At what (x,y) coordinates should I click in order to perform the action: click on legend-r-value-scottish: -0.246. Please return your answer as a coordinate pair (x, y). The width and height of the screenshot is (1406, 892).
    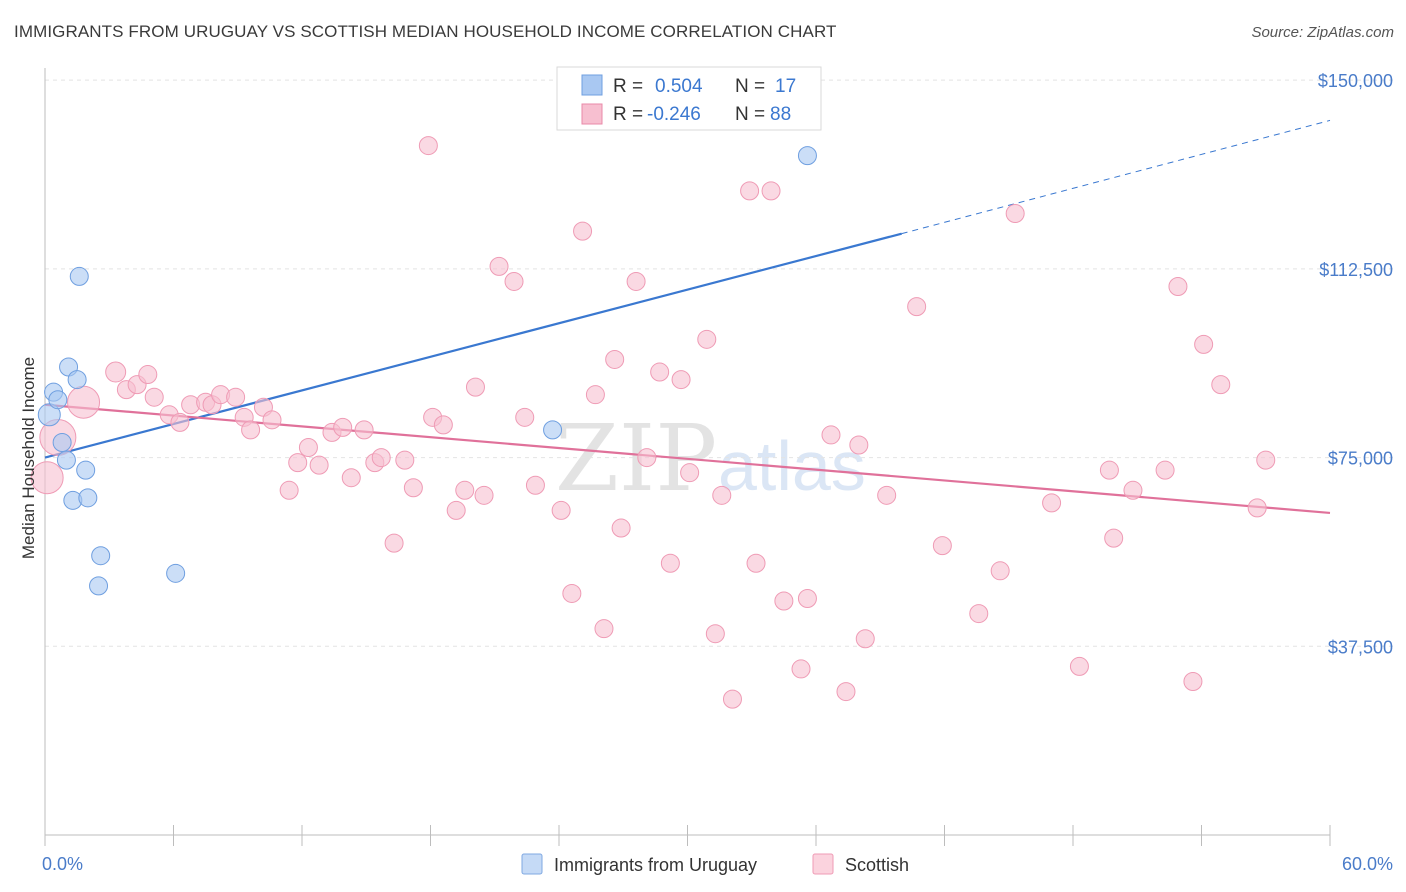
    Looking at the image, I should click on (674, 114).